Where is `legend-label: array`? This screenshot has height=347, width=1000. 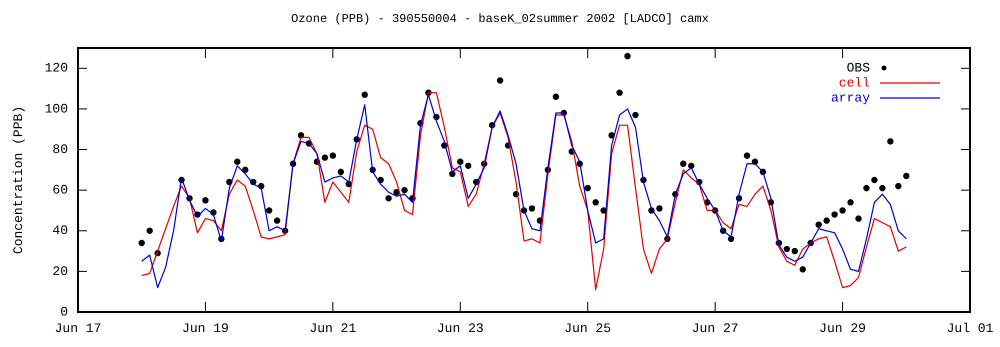
legend-label: array is located at coordinates (850, 98).